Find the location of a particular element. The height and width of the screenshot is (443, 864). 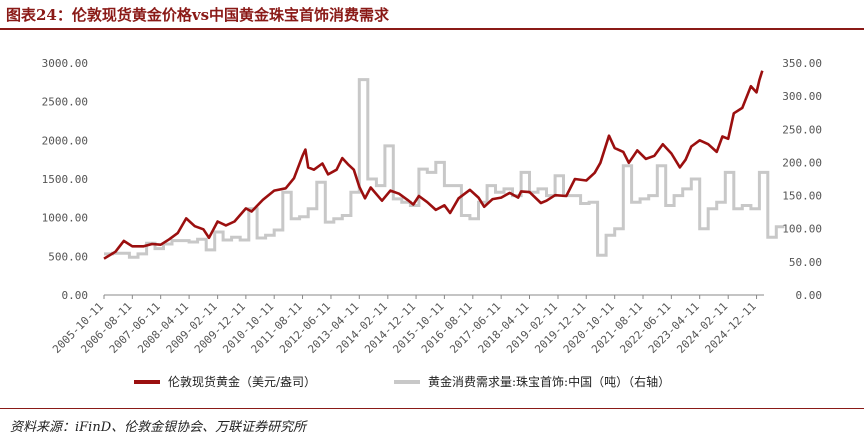

source-note: 资料来源：iFinD、伦敦金银协会、万联证券研究所 is located at coordinates (158, 427).